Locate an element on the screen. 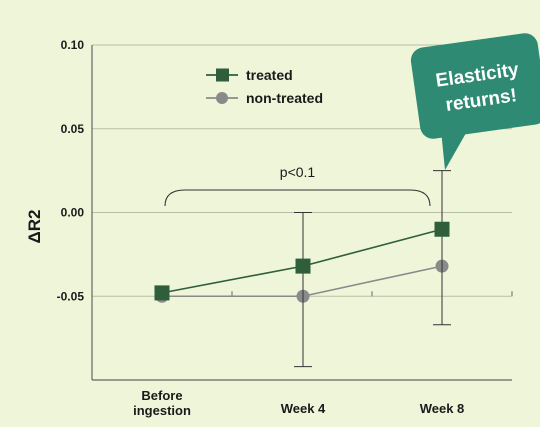  legend: treated non-treated is located at coordinates (264, 86).